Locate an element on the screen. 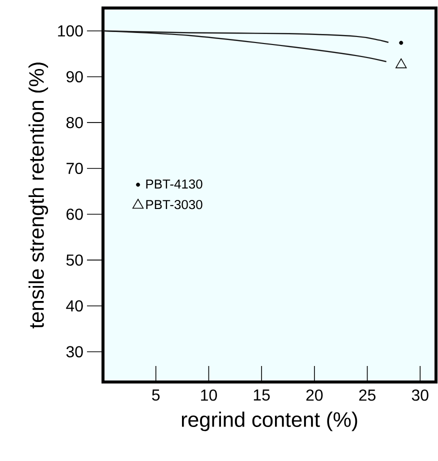 Image resolution: width=438 pixels, height=461 pixels. y-tick-label: 50 is located at coordinates (74, 260).